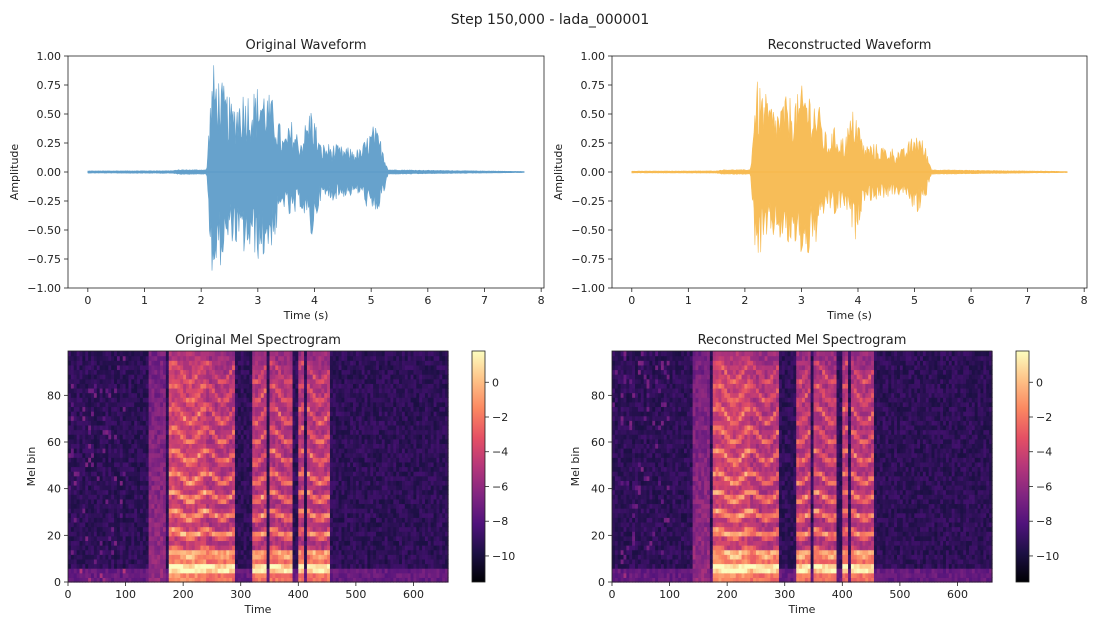 This screenshot has width=1100, height=629. What do you see at coordinates (306, 45) in the screenshot?
I see `wave-title-0: Original Waveform` at bounding box center [306, 45].